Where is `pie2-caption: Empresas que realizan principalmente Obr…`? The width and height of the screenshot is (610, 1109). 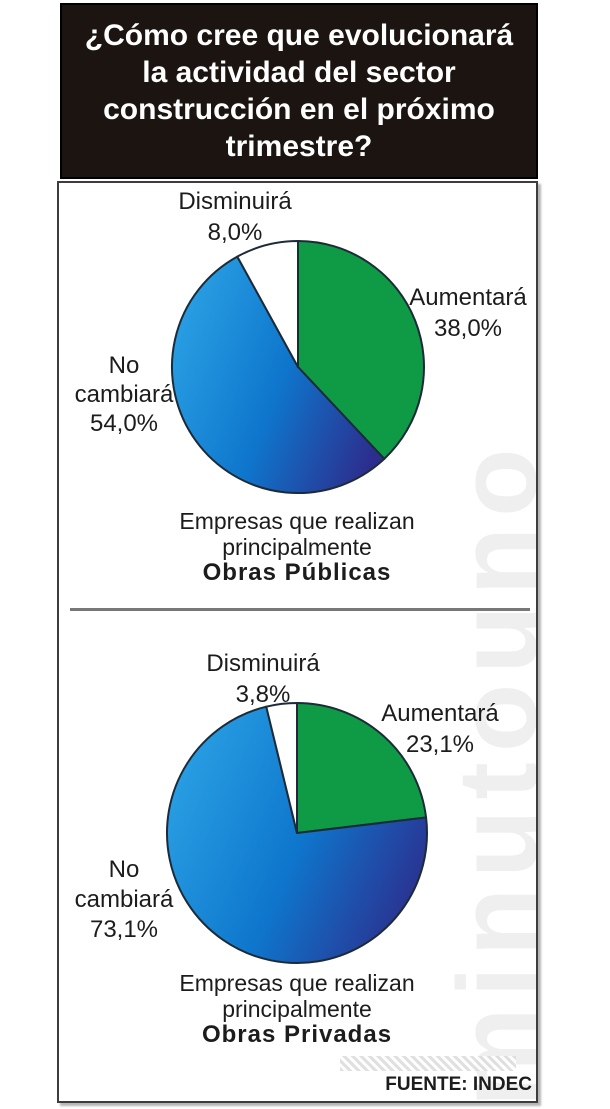
pie2-caption: Empresas que realizan principalmente Obr… is located at coordinates (297, 1009).